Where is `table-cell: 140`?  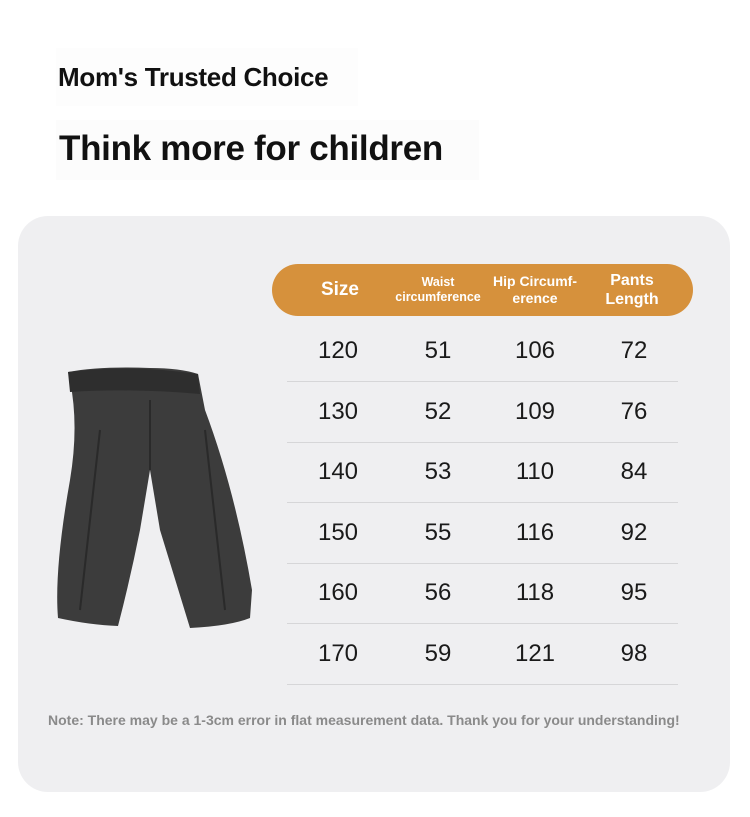
table-cell: 140 is located at coordinates (338, 471).